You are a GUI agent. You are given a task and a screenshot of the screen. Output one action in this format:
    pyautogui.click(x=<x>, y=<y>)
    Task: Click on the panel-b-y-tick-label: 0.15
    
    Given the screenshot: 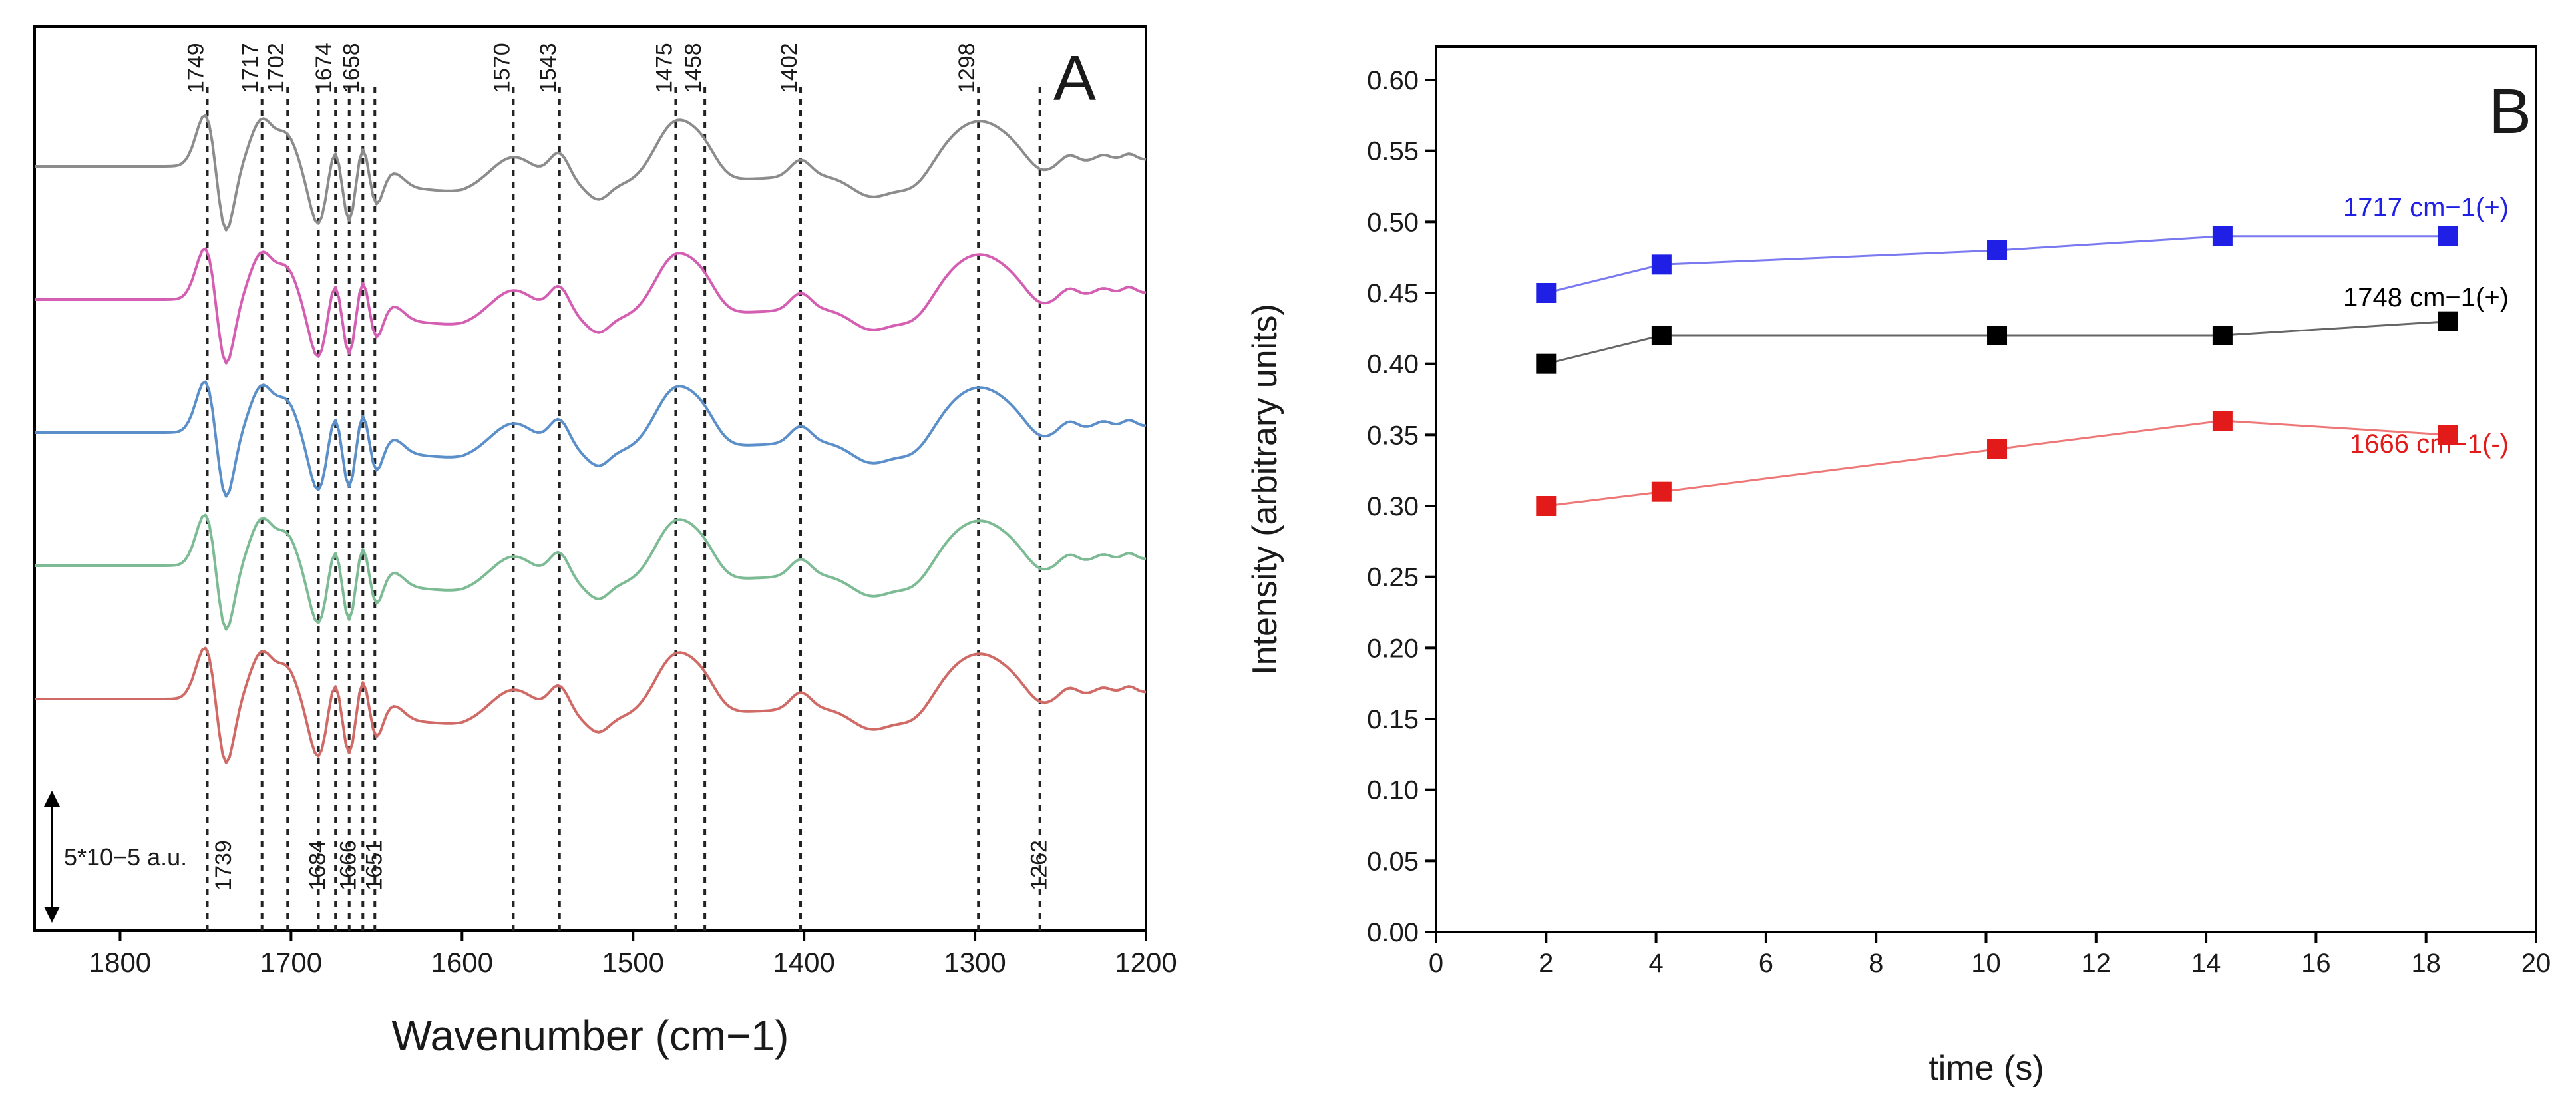 What is the action you would take?
    pyautogui.click(x=1393, y=719)
    